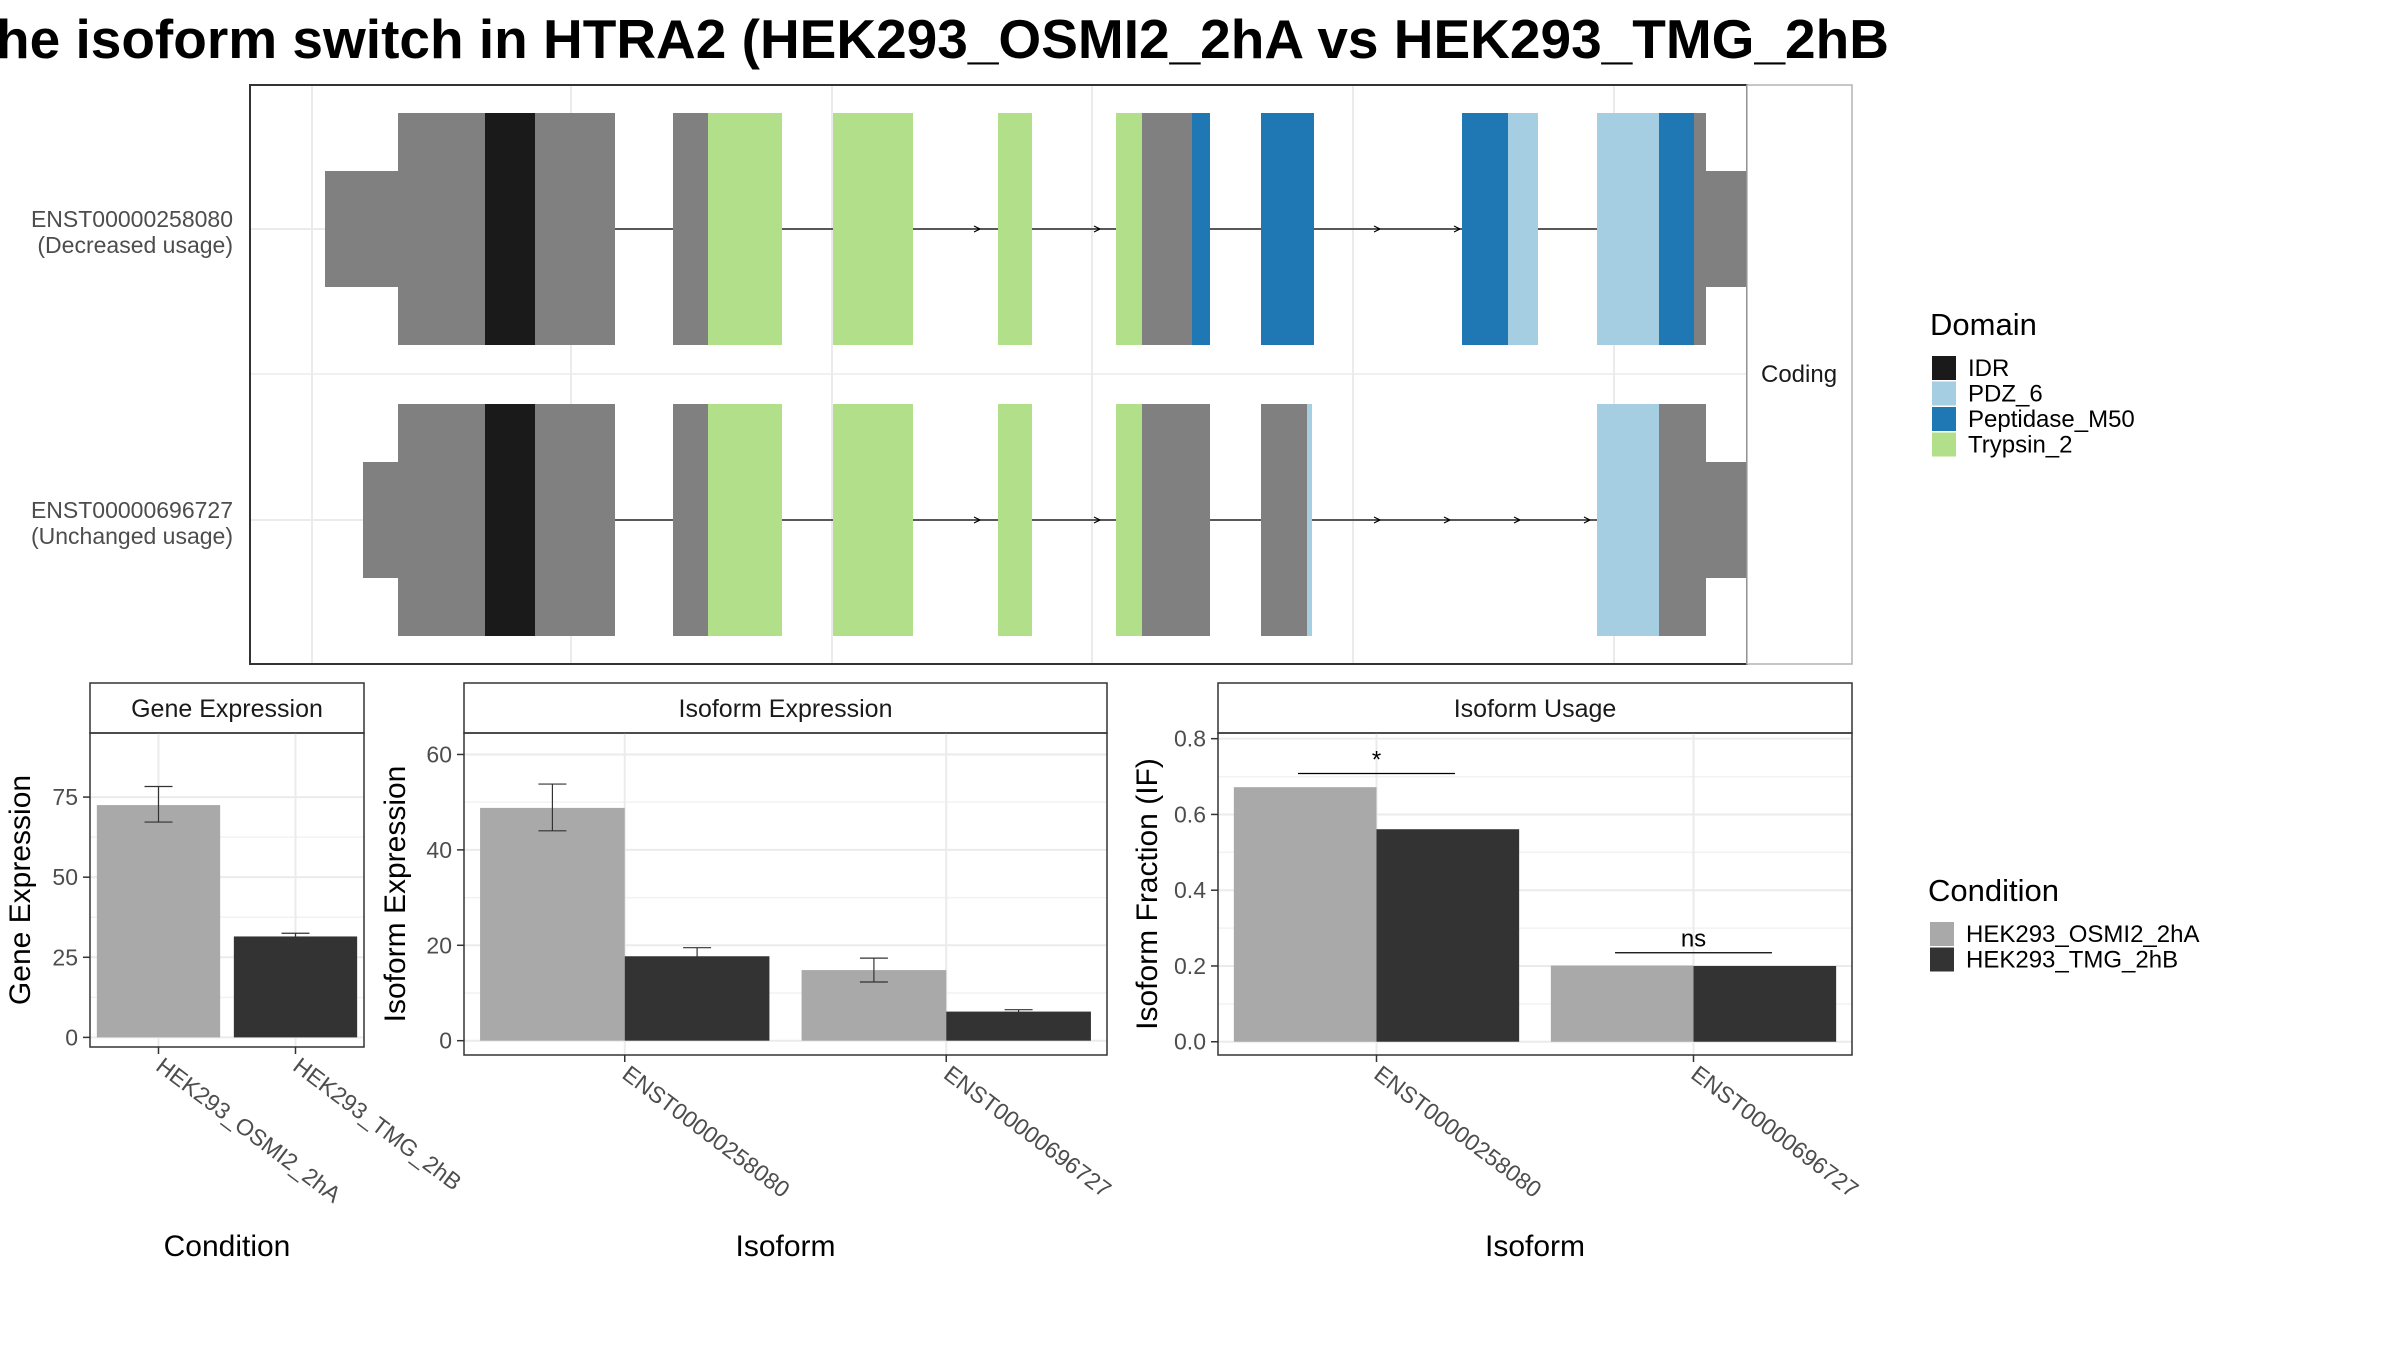 Image resolution: width=2400 pixels, height=1350 pixels. What do you see at coordinates (132, 510) in the screenshot?
I see `transcript-id-label: ENST00000696727` at bounding box center [132, 510].